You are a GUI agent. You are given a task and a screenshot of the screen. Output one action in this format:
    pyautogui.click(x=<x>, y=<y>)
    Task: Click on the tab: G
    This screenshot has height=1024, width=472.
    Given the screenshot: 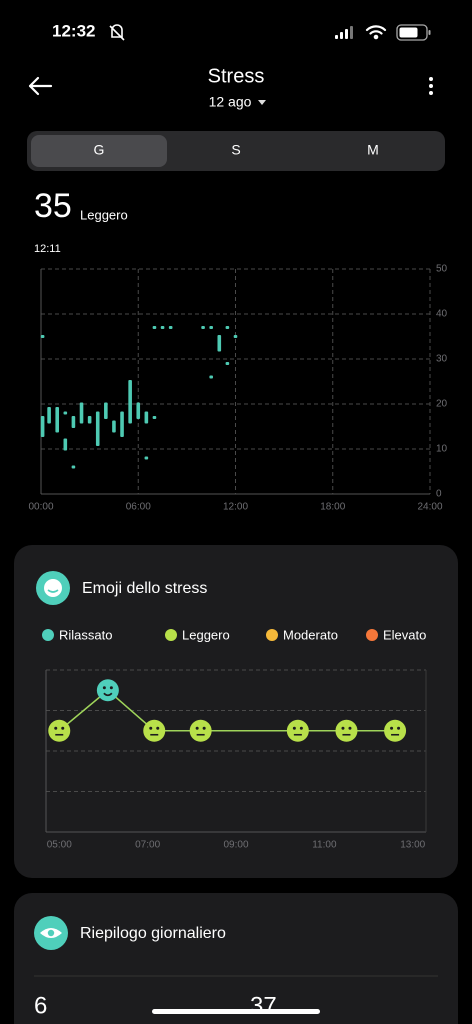 What is the action you would take?
    pyautogui.click(x=99, y=150)
    